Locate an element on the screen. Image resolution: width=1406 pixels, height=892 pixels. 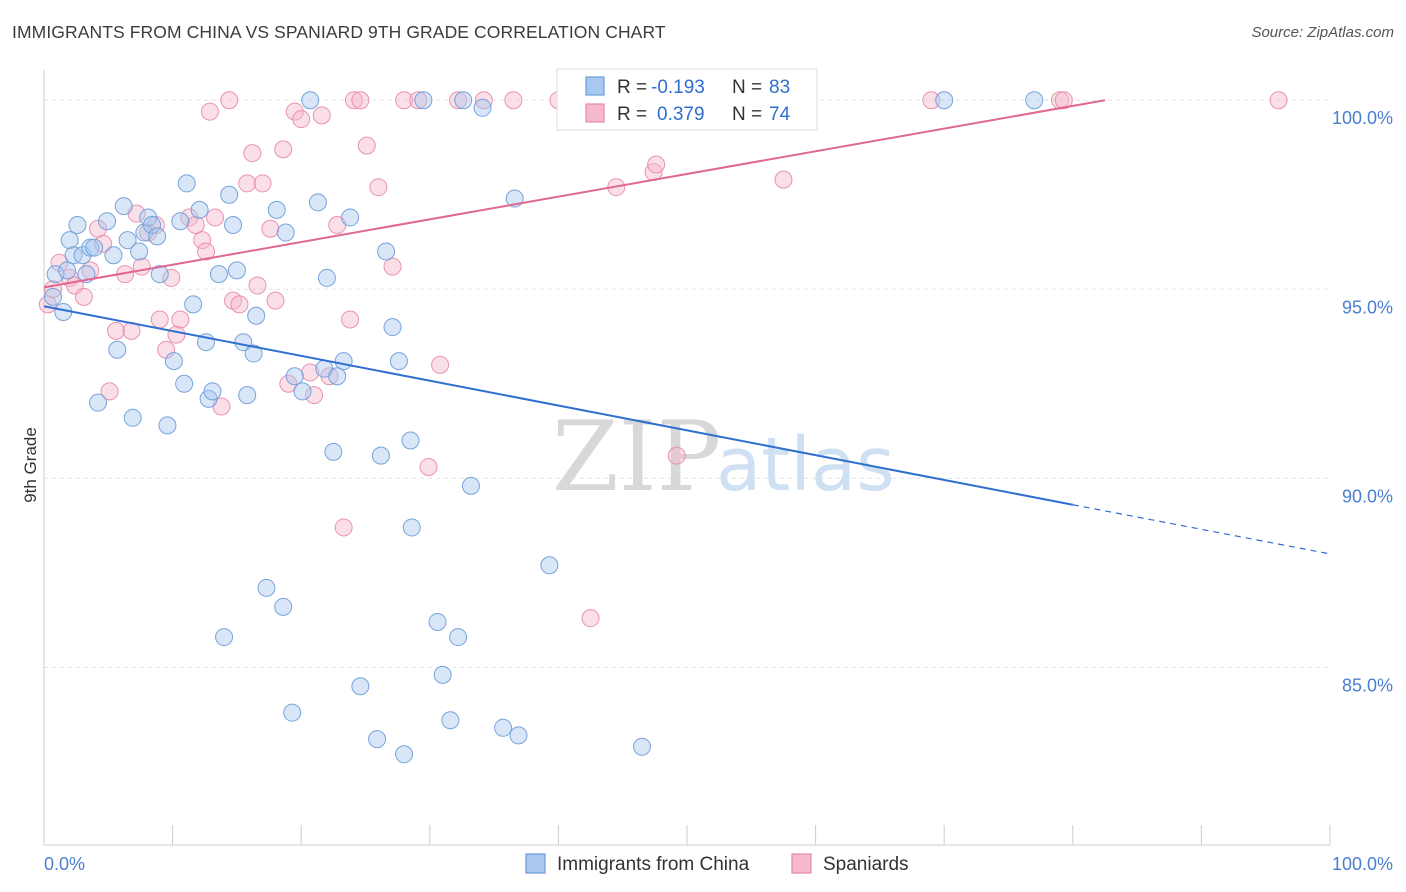
y-tick-labels: 85.0% 90.0% 95.0% 100.0% is located at coordinates (1362, 401).